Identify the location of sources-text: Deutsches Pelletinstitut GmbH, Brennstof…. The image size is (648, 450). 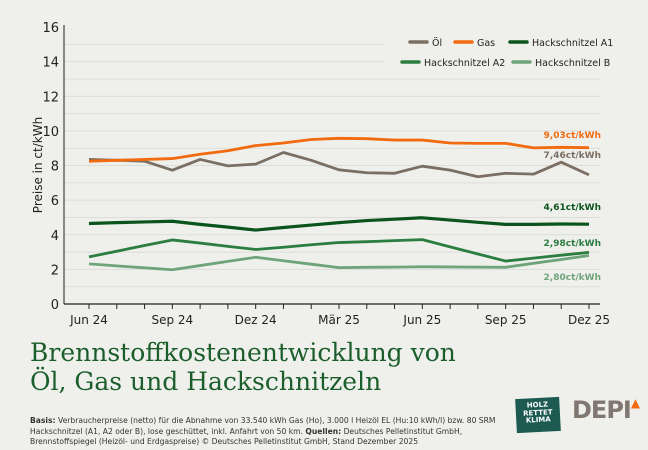
(246, 436).